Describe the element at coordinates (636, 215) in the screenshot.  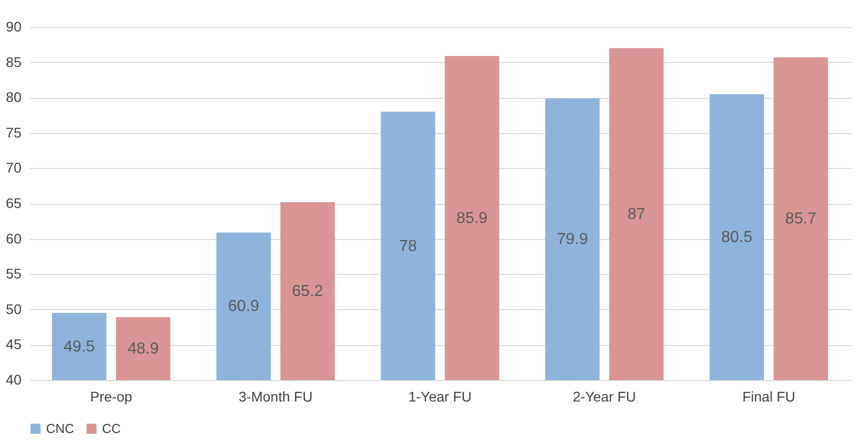
I see `data-label: 87` at that location.